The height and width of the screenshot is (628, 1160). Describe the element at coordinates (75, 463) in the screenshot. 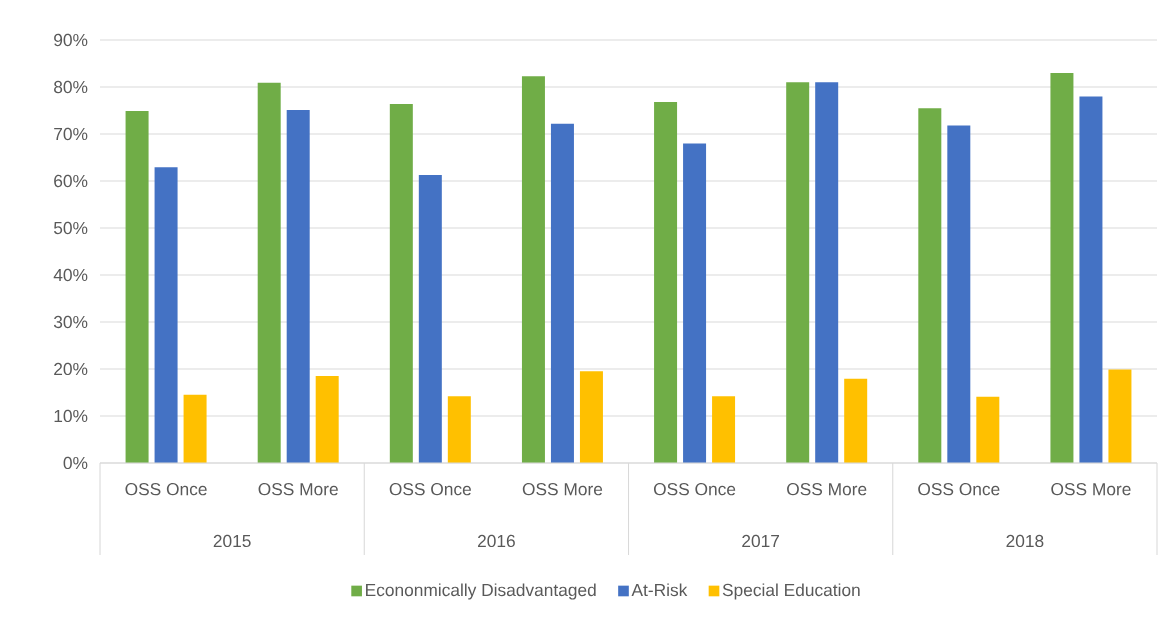

I see `y-tick-label: 0%` at that location.